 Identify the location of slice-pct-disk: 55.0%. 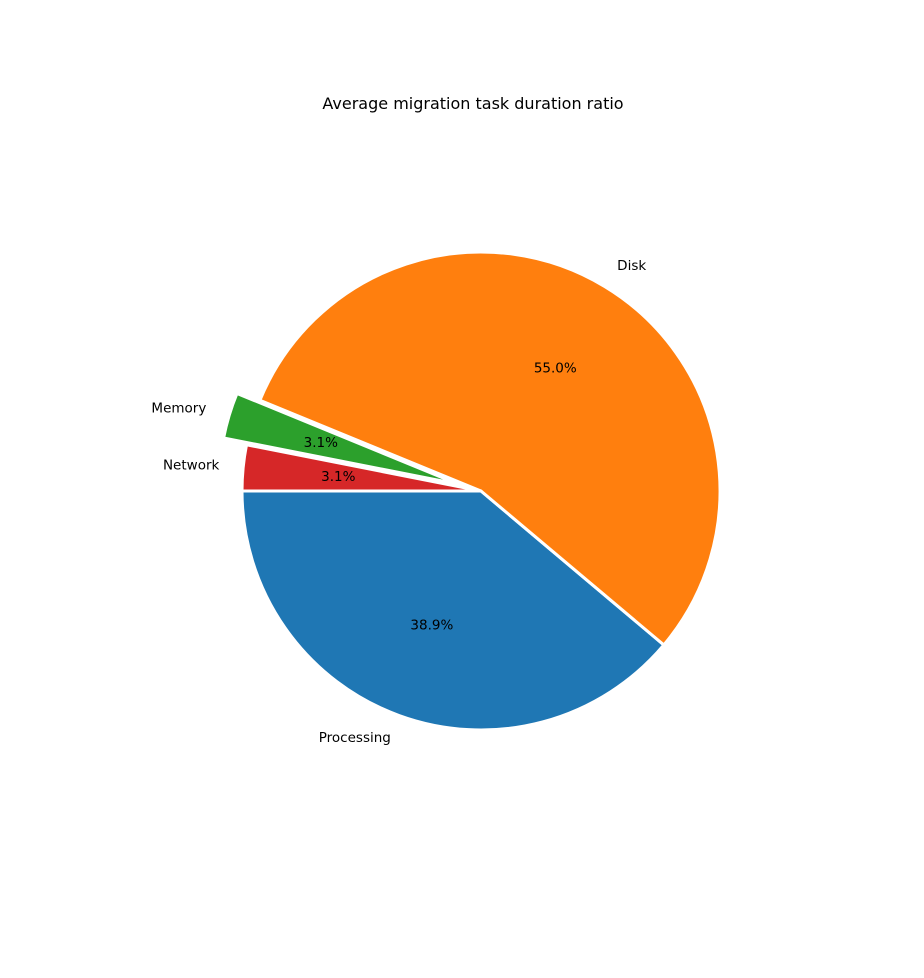
(555, 368).